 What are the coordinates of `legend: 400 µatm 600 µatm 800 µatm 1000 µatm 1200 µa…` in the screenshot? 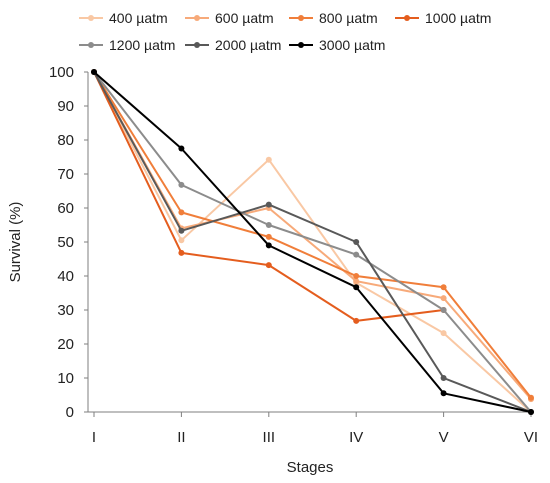 It's located at (285, 31).